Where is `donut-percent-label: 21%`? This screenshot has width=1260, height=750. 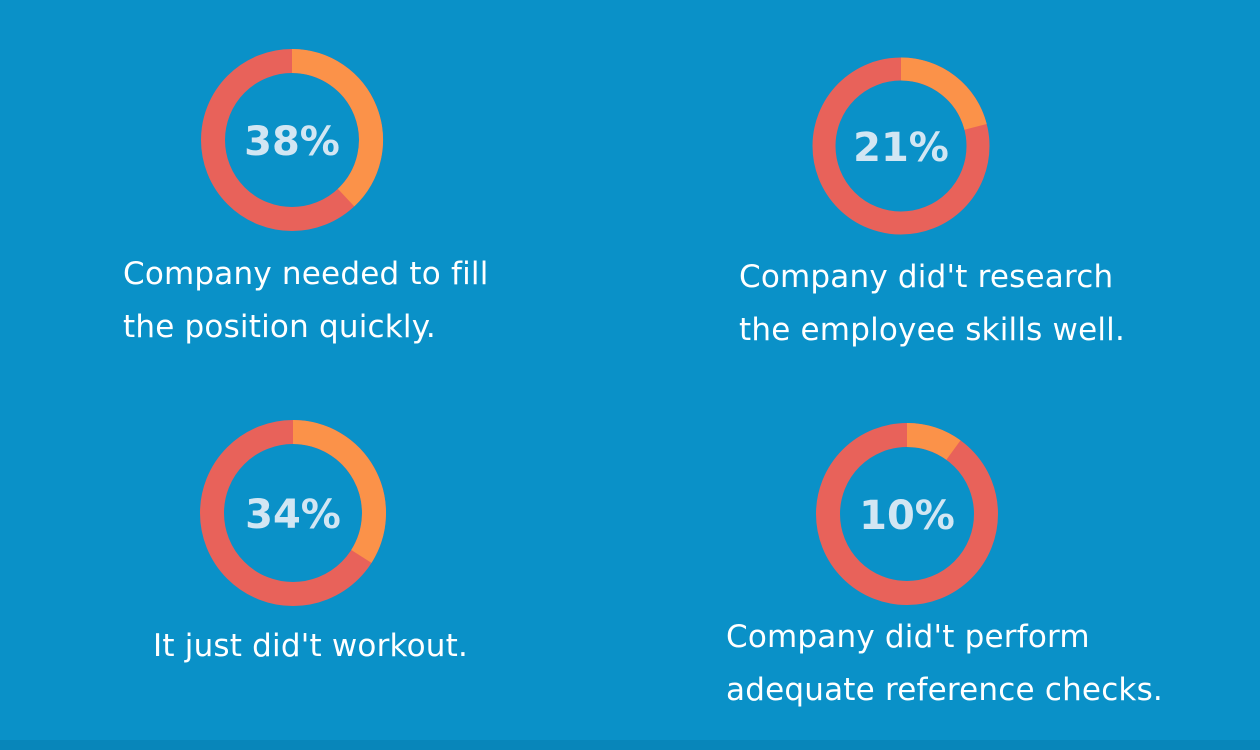
donut-percent-label: 21% is located at coordinates (901, 148).